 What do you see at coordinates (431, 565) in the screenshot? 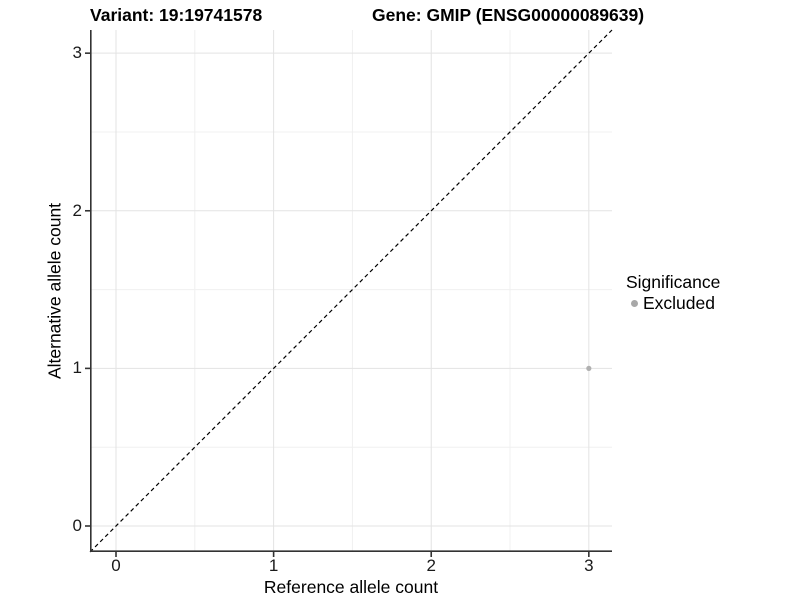
I see `x-tick-label: 2` at bounding box center [431, 565].